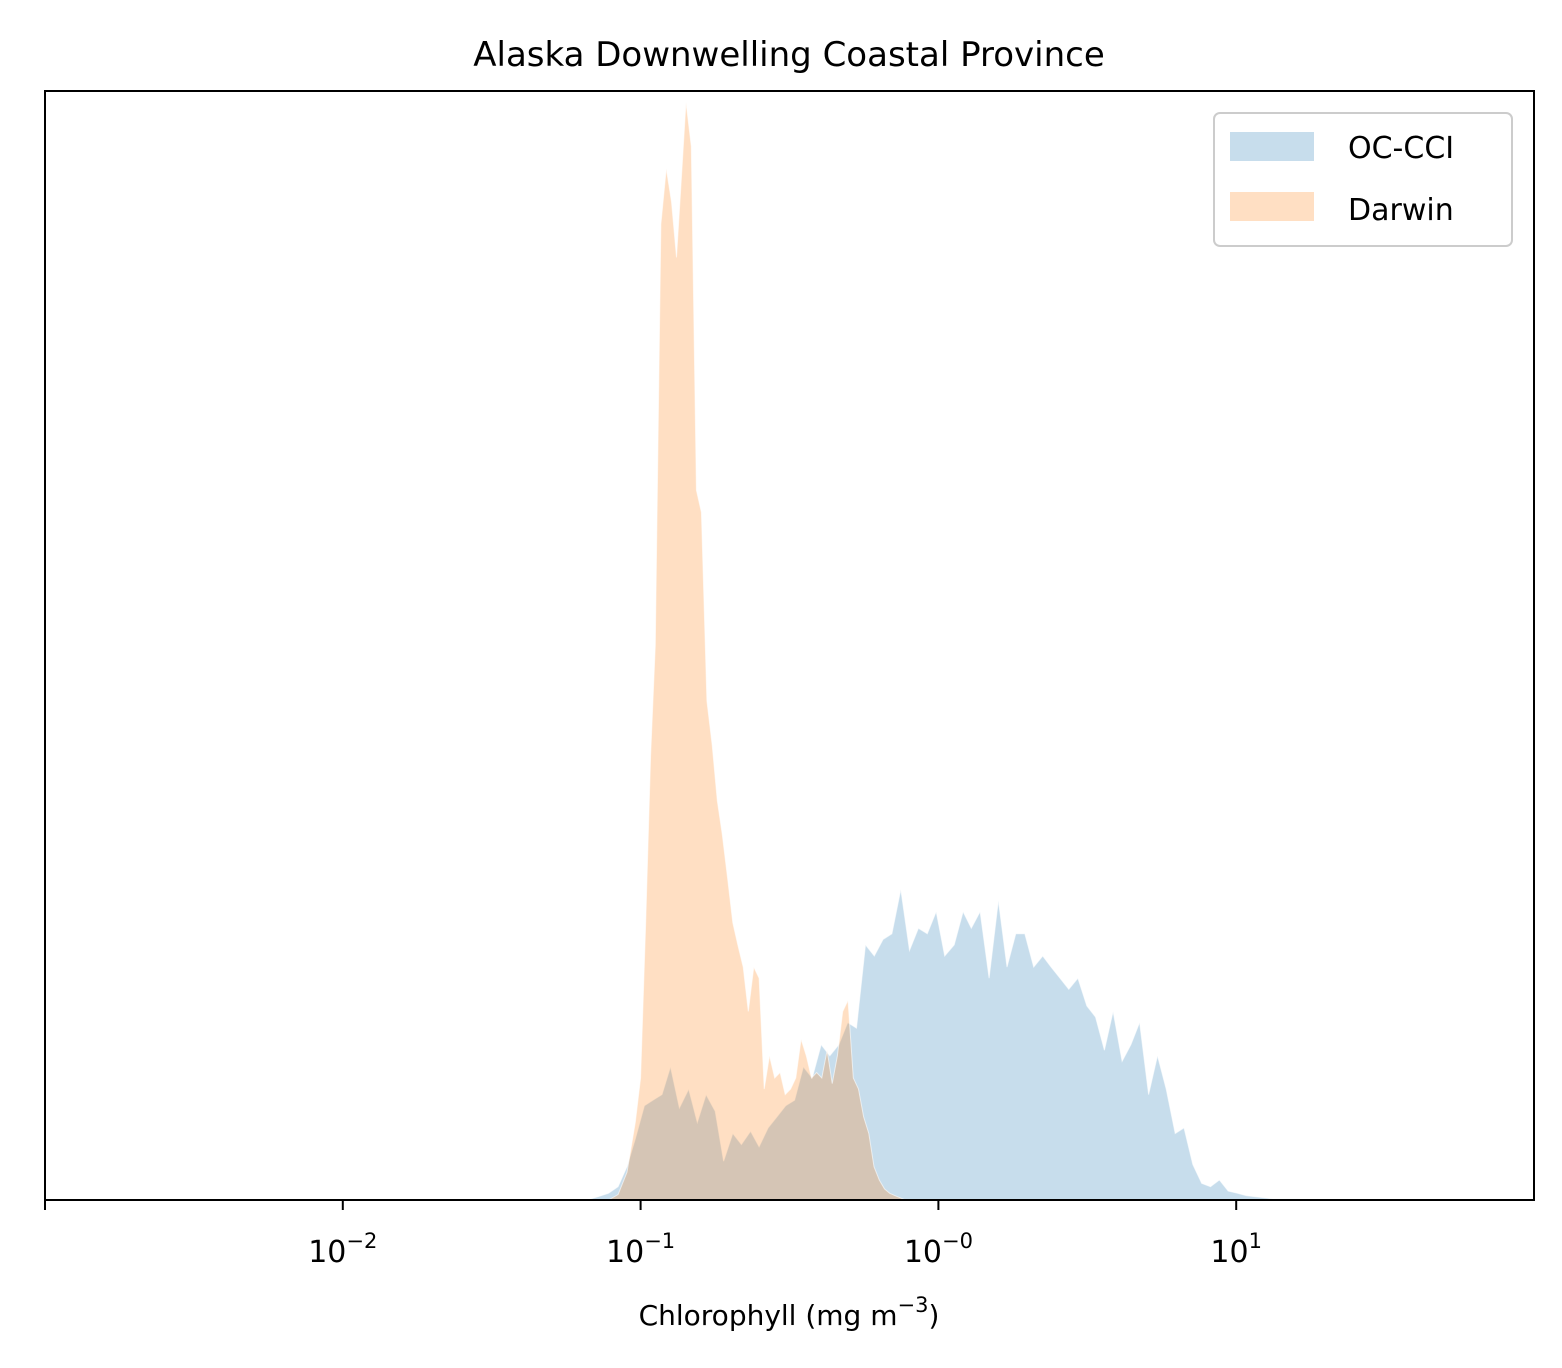  What do you see at coordinates (789, 55) in the screenshot?
I see `chart-title: Alaska Downwelling Coastal Province` at bounding box center [789, 55].